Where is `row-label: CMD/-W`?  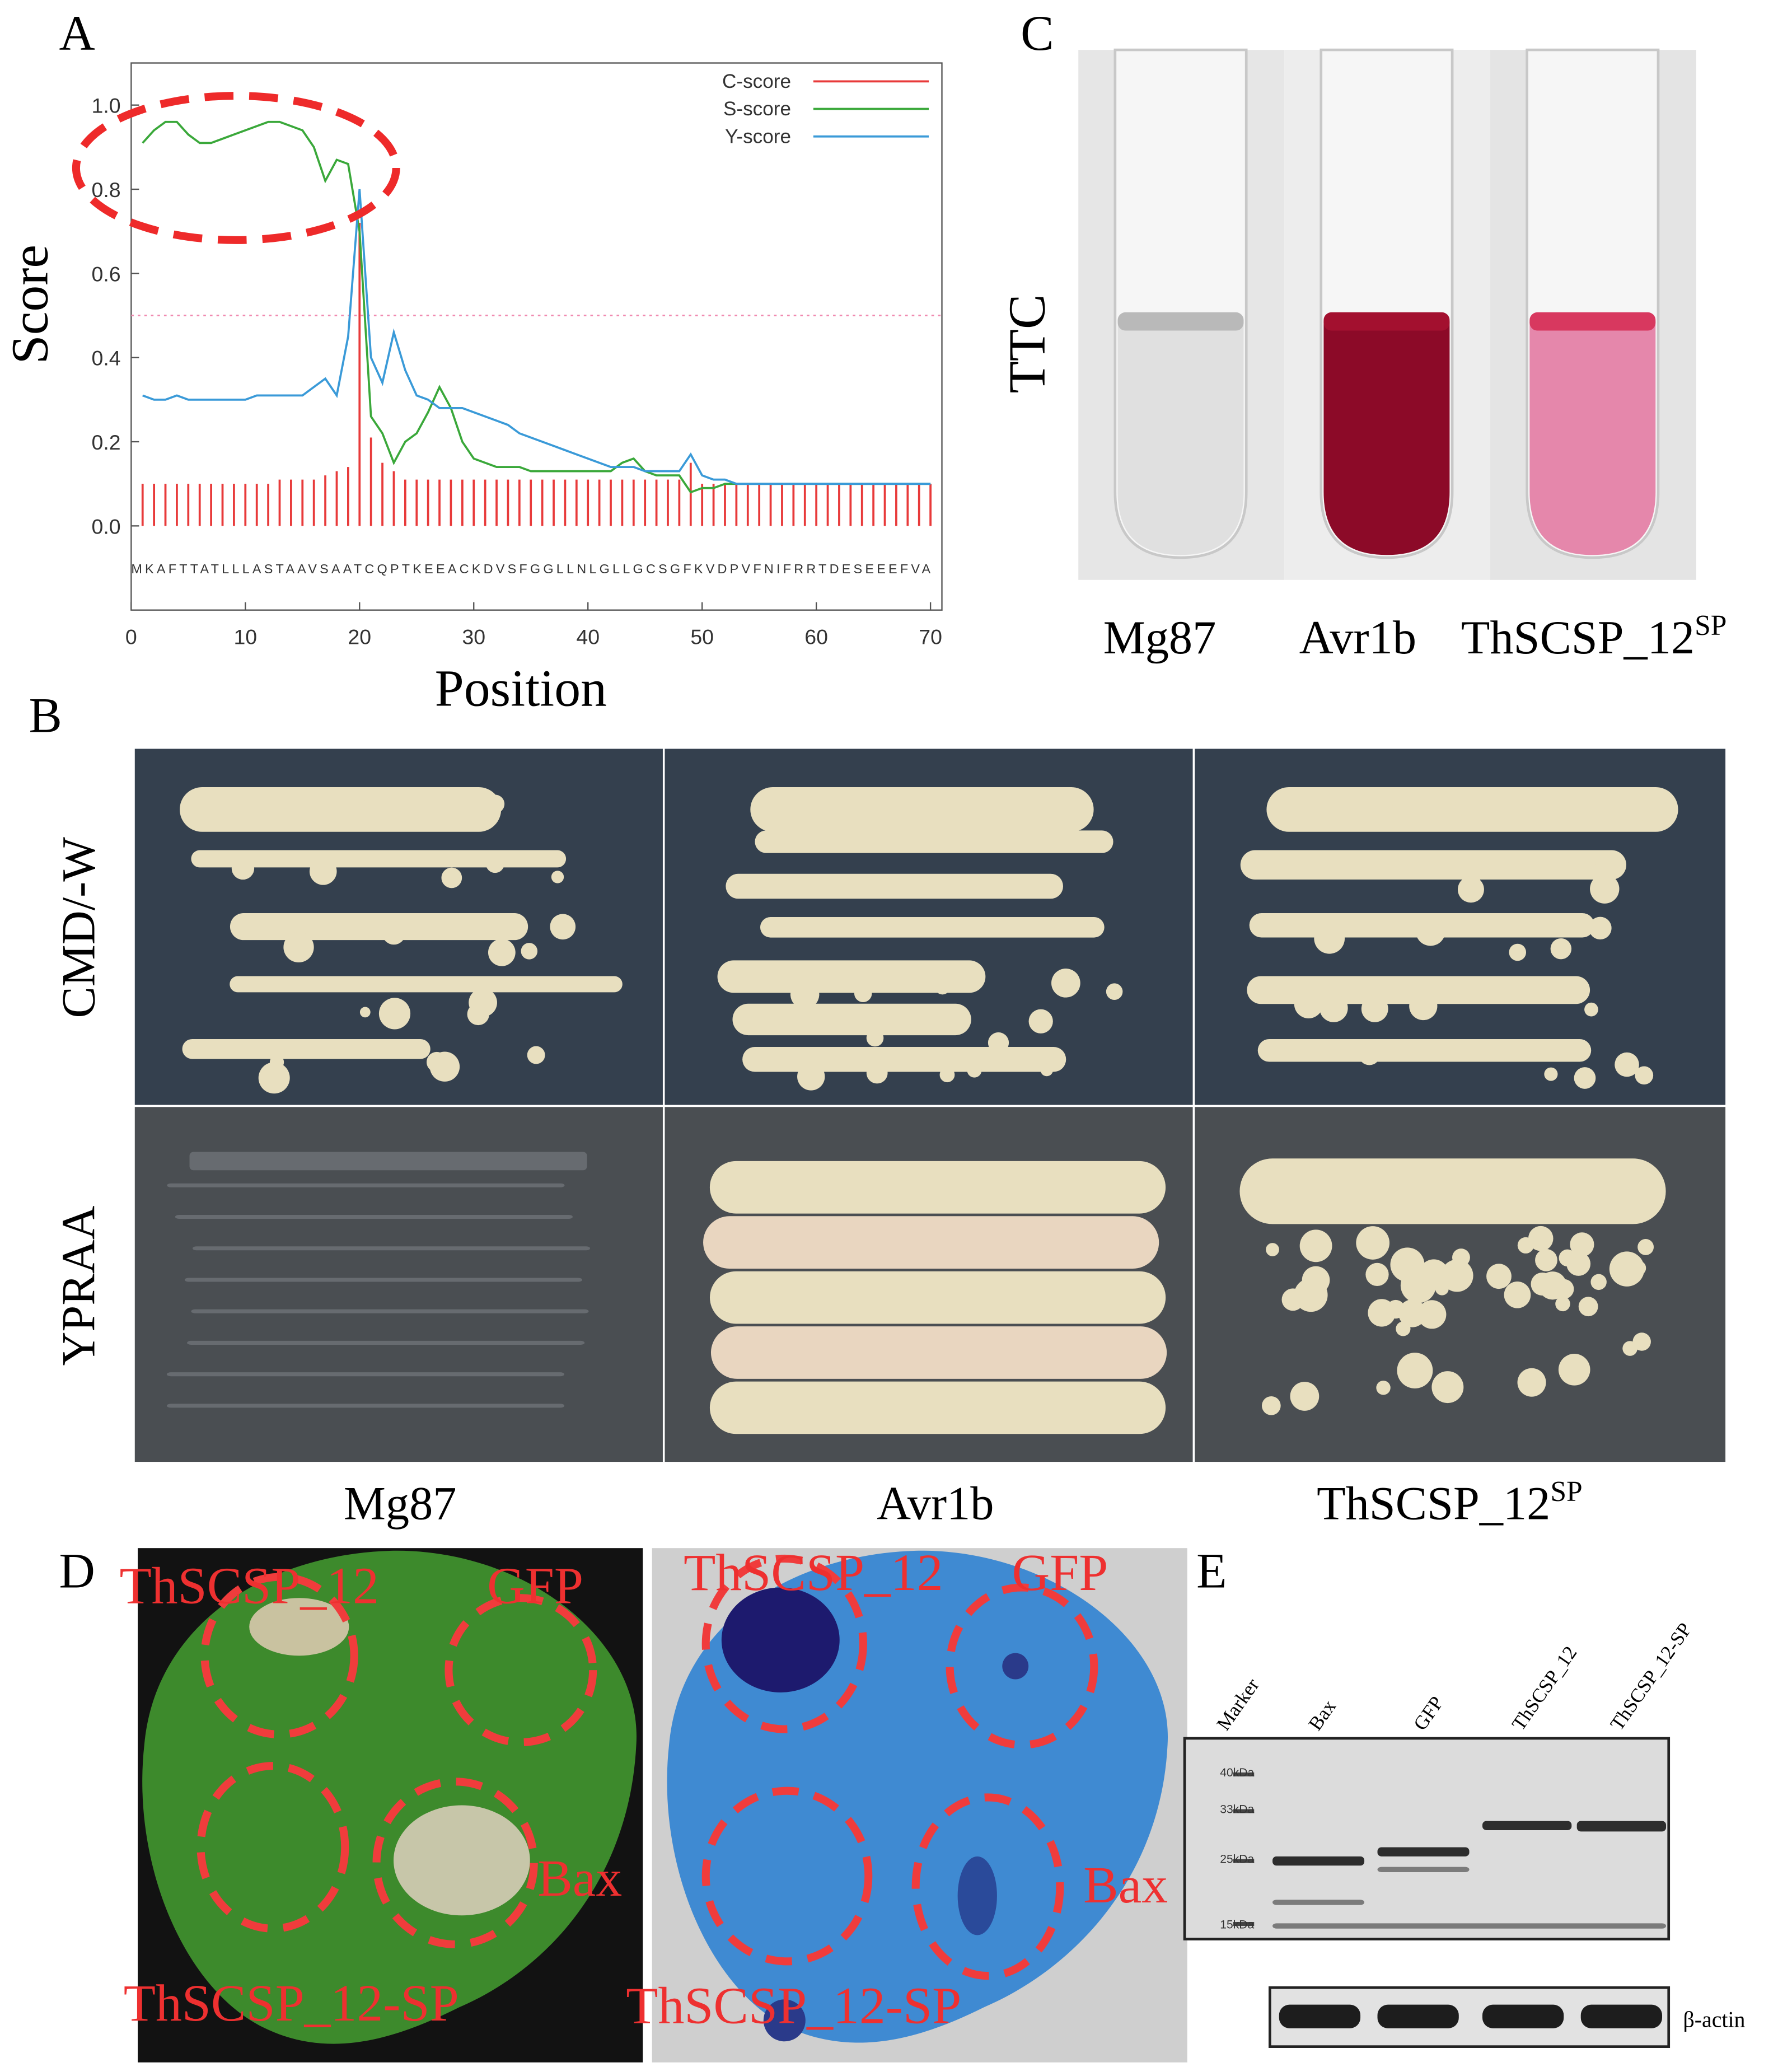 row-label: CMD/-W is located at coordinates (79, 928).